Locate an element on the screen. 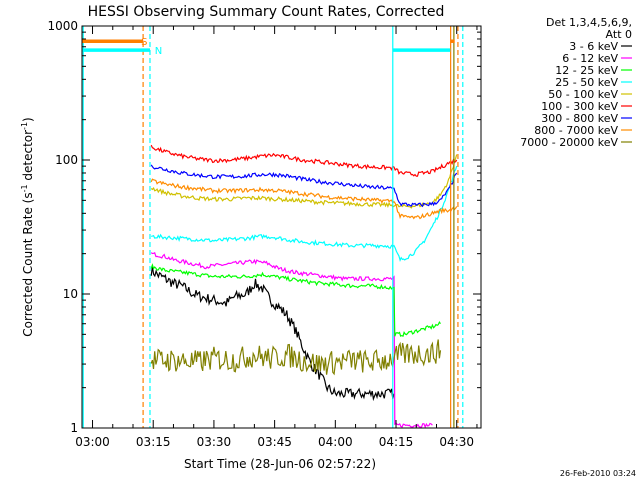  x-tick-label-4: 04:00 is located at coordinates (335, 442).